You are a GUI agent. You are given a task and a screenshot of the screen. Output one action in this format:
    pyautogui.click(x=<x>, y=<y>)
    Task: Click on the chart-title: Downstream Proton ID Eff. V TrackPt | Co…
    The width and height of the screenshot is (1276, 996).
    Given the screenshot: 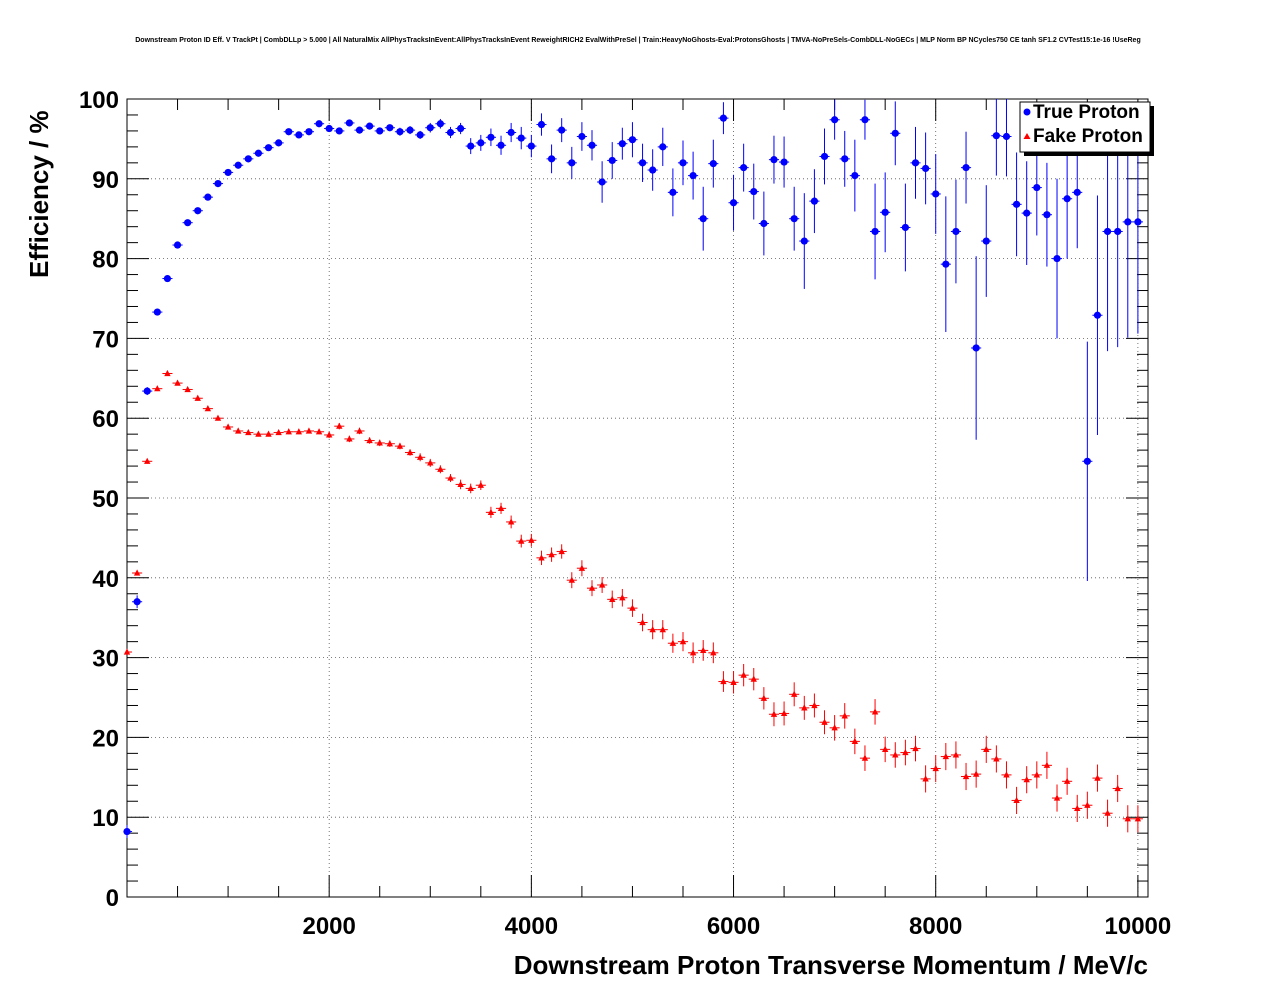 What is the action you would take?
    pyautogui.click(x=637, y=40)
    